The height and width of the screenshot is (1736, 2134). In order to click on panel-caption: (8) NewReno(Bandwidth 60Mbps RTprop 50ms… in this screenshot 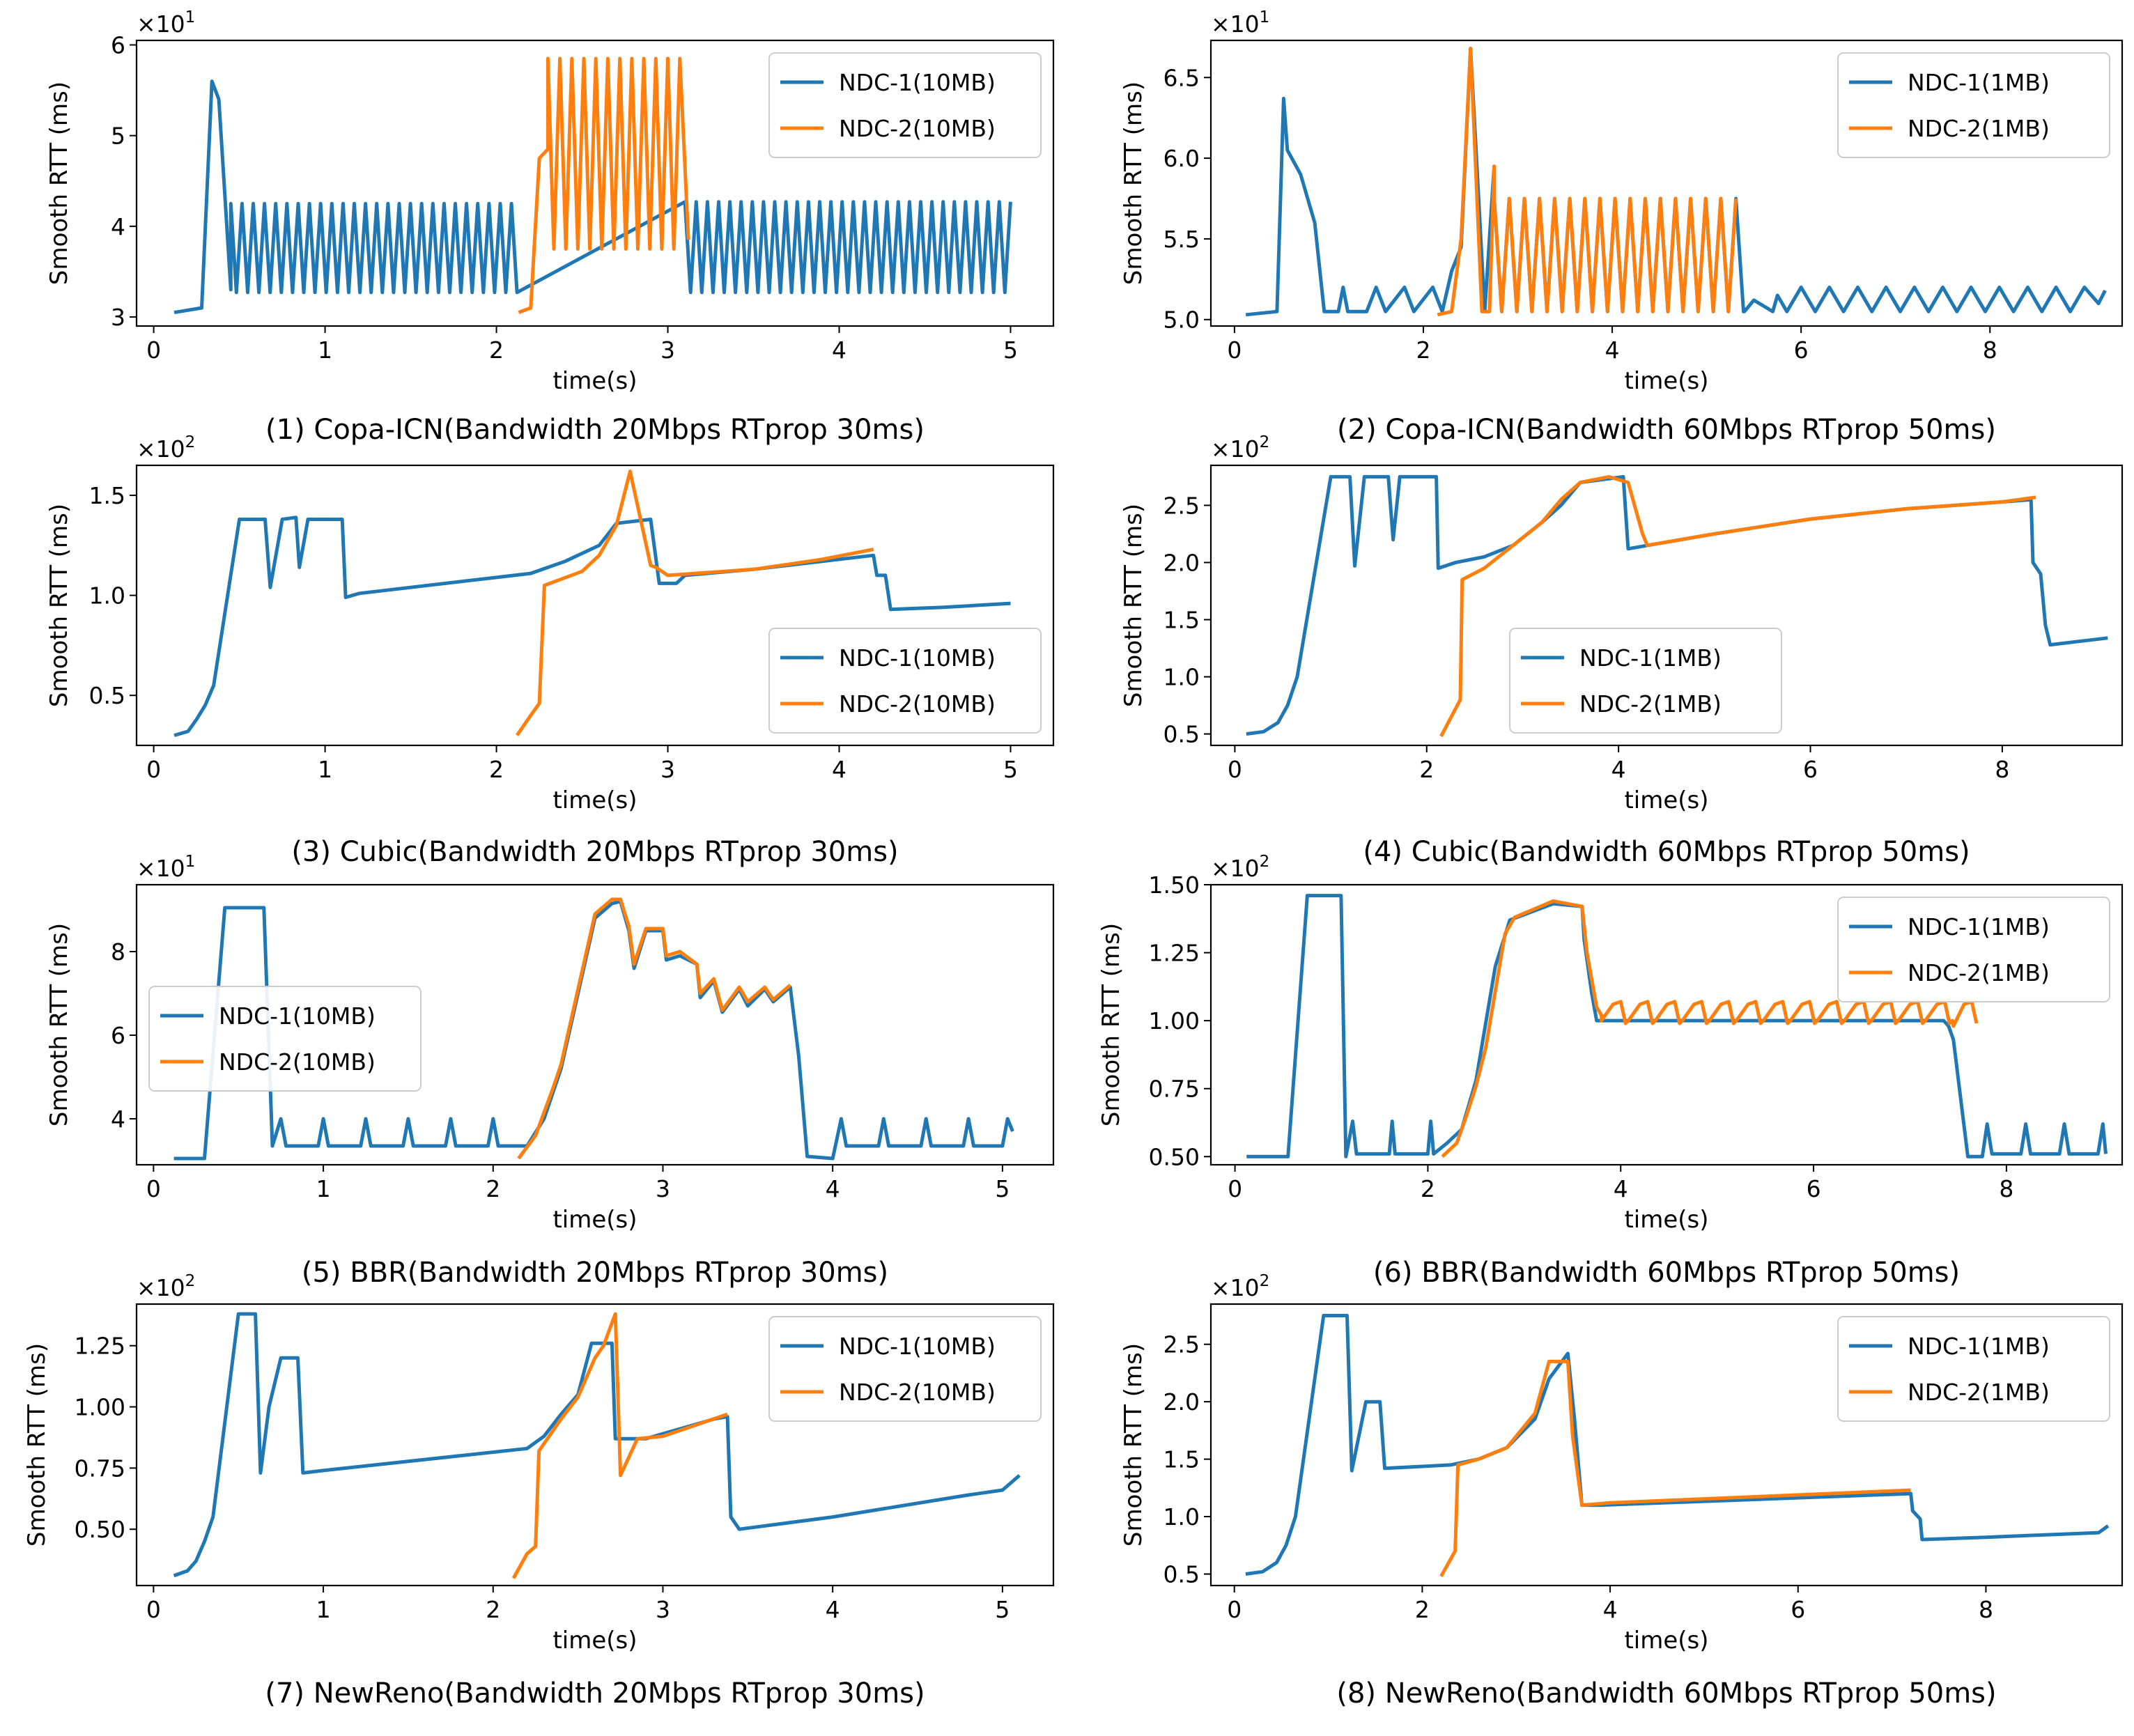, I will do `click(1666, 1694)`.